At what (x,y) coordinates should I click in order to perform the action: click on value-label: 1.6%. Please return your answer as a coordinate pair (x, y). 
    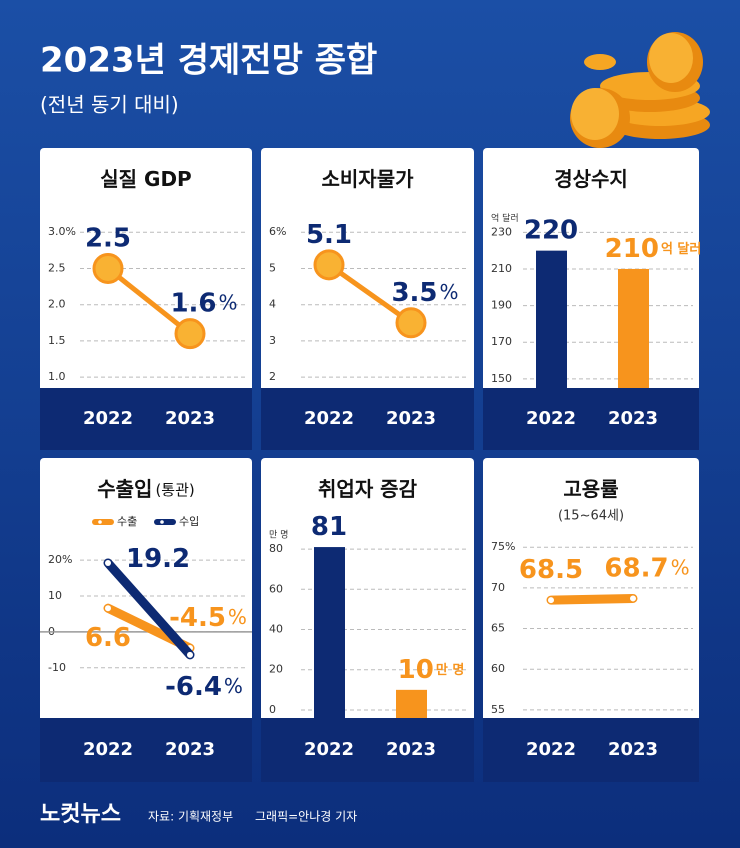
    Looking at the image, I should click on (203, 303).